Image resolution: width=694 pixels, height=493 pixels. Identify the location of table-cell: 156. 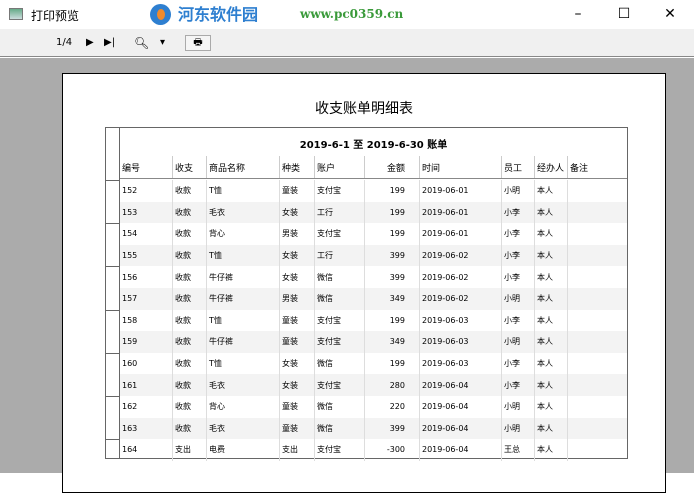
(130, 277).